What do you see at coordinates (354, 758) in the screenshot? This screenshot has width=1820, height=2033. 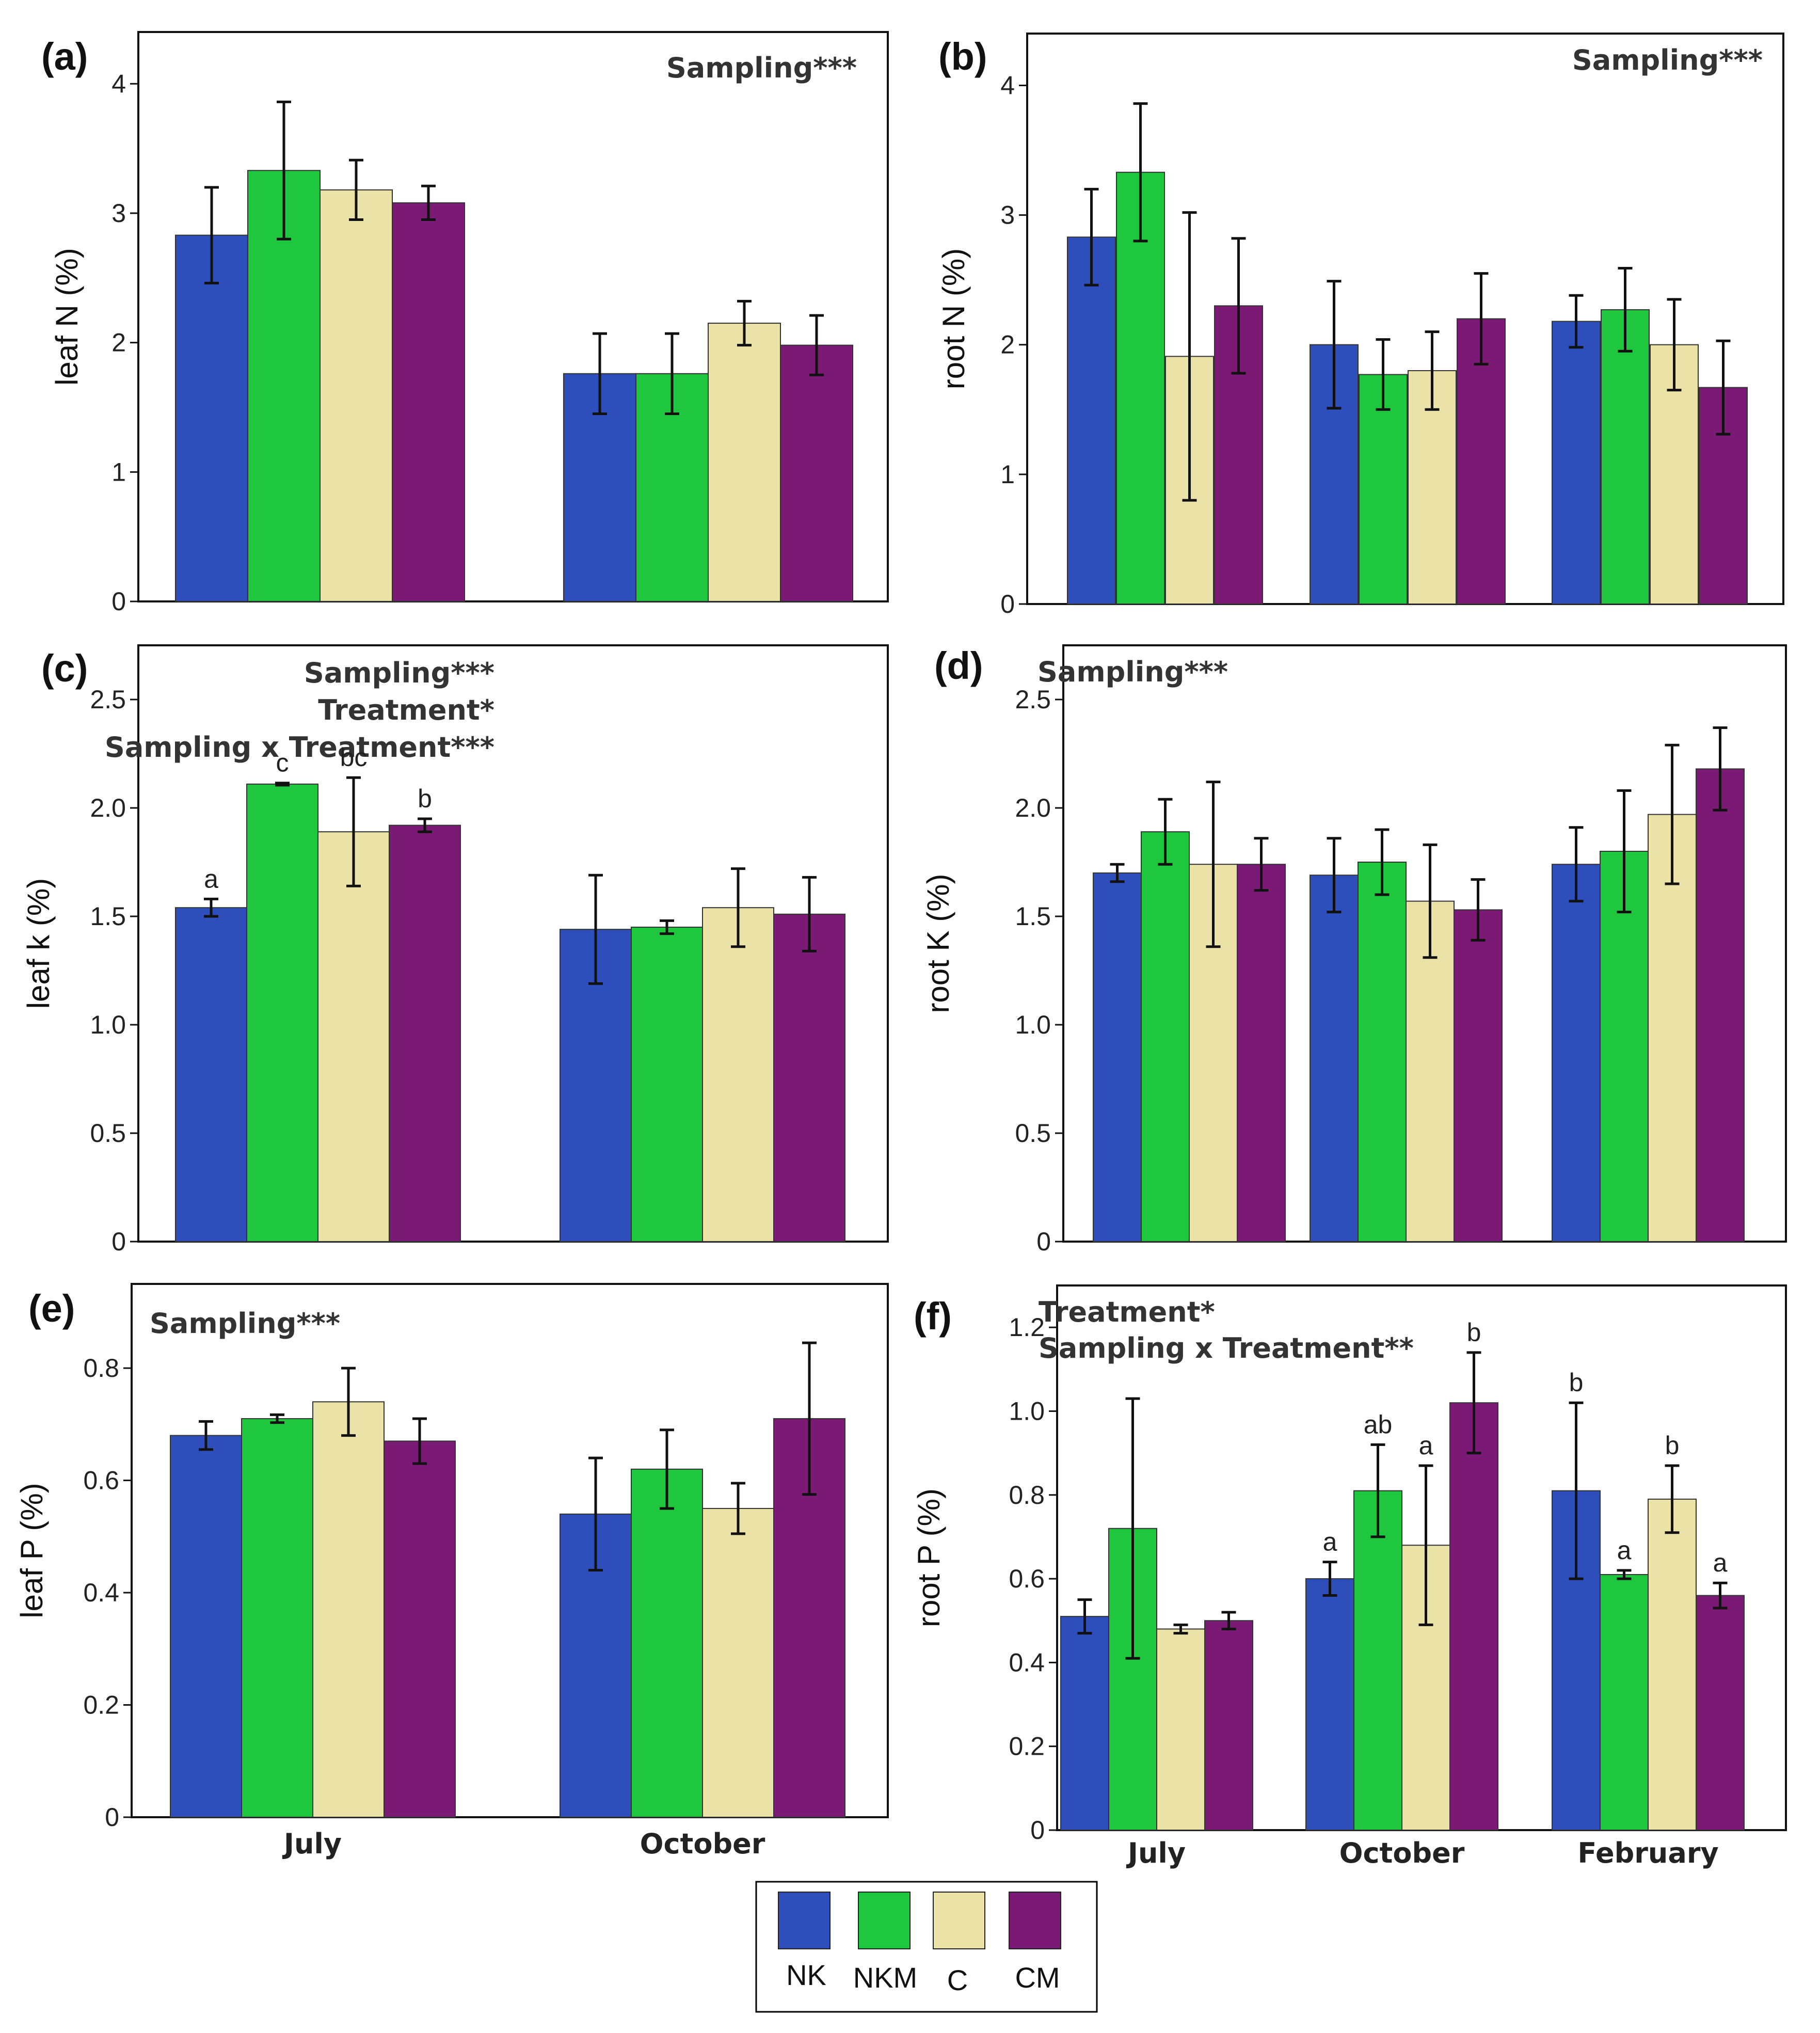 I see `significance-letter: bc` at bounding box center [354, 758].